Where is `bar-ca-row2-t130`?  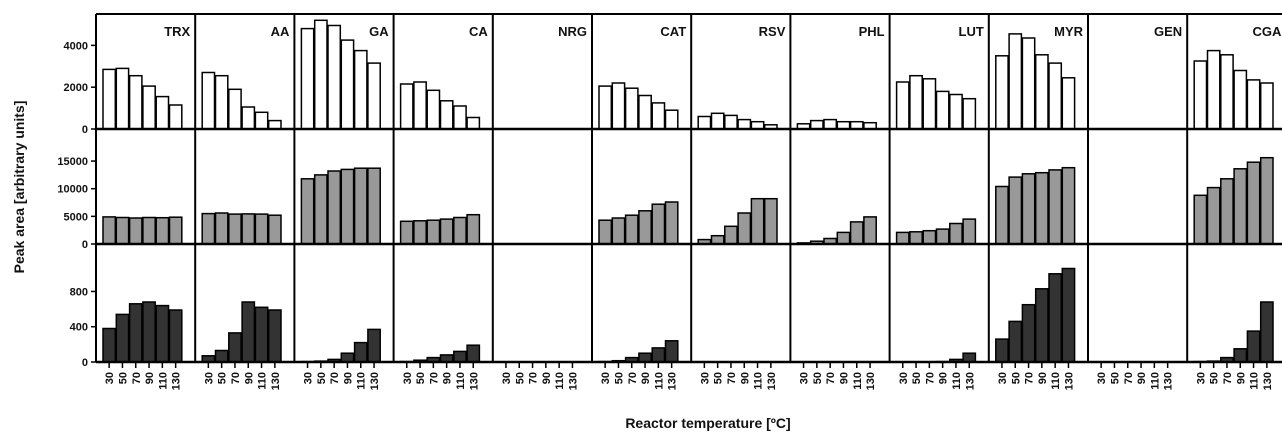 bar-ca-row2-t130 is located at coordinates (473, 229).